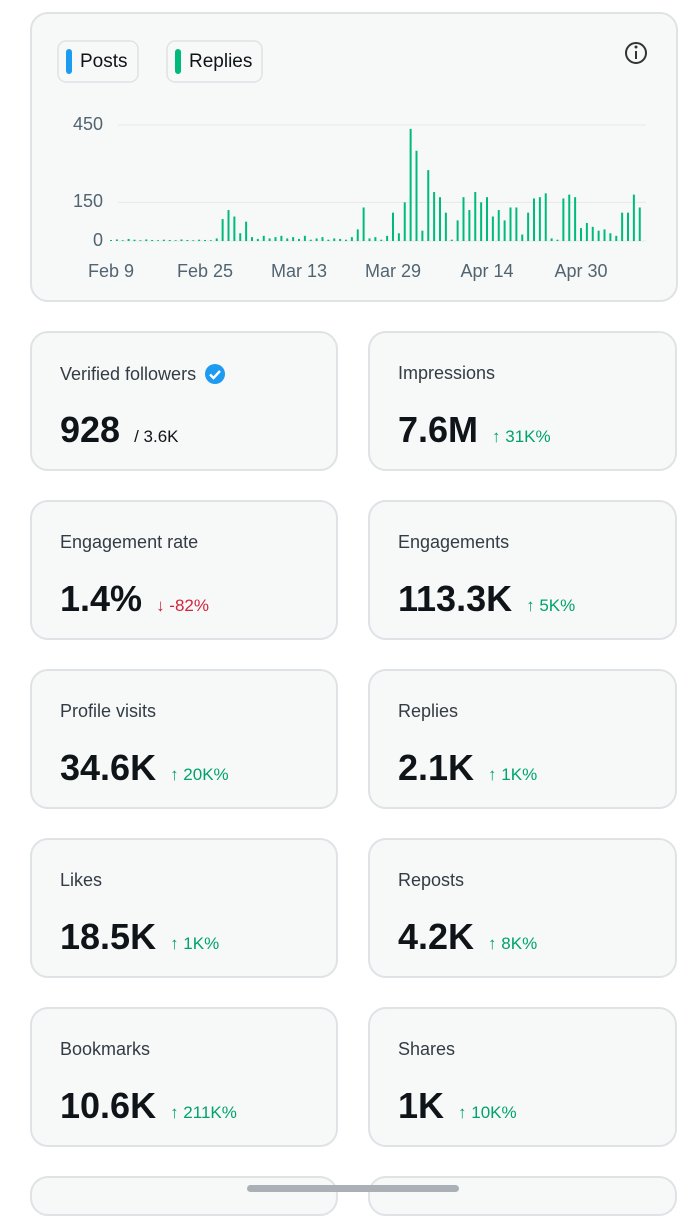 Image resolution: width=700 pixels, height=1216 pixels. I want to click on stat-value-row: 1.4% ↓ -82%, so click(134, 599).